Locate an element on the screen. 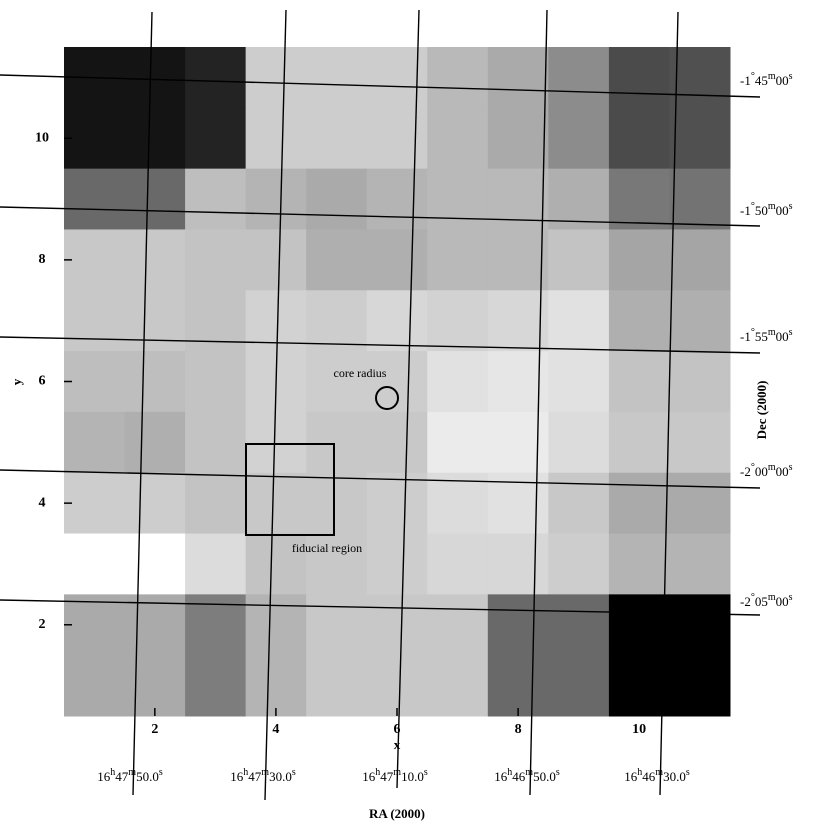 This screenshot has height=833, width=830. dec-tick-label: -2°00m00s is located at coordinates (766, 470).